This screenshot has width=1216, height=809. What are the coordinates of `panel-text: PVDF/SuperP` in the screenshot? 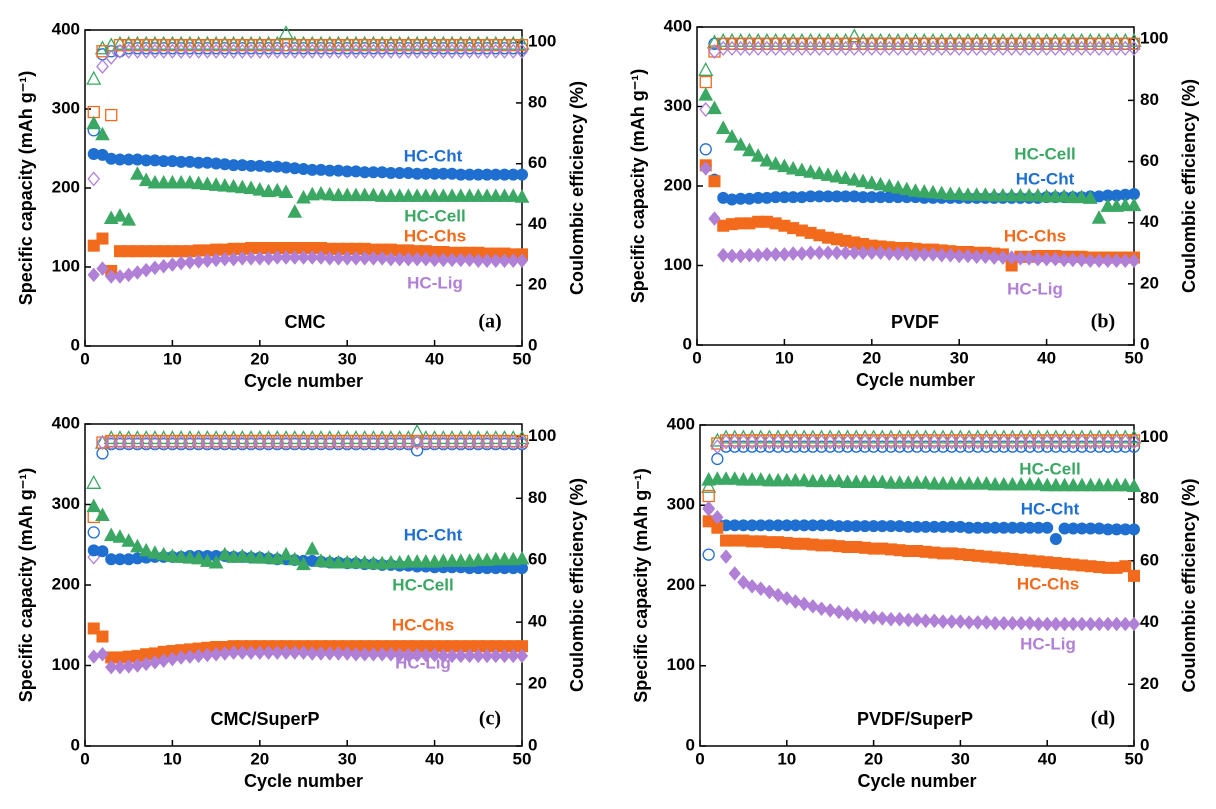 It's located at (915, 719).